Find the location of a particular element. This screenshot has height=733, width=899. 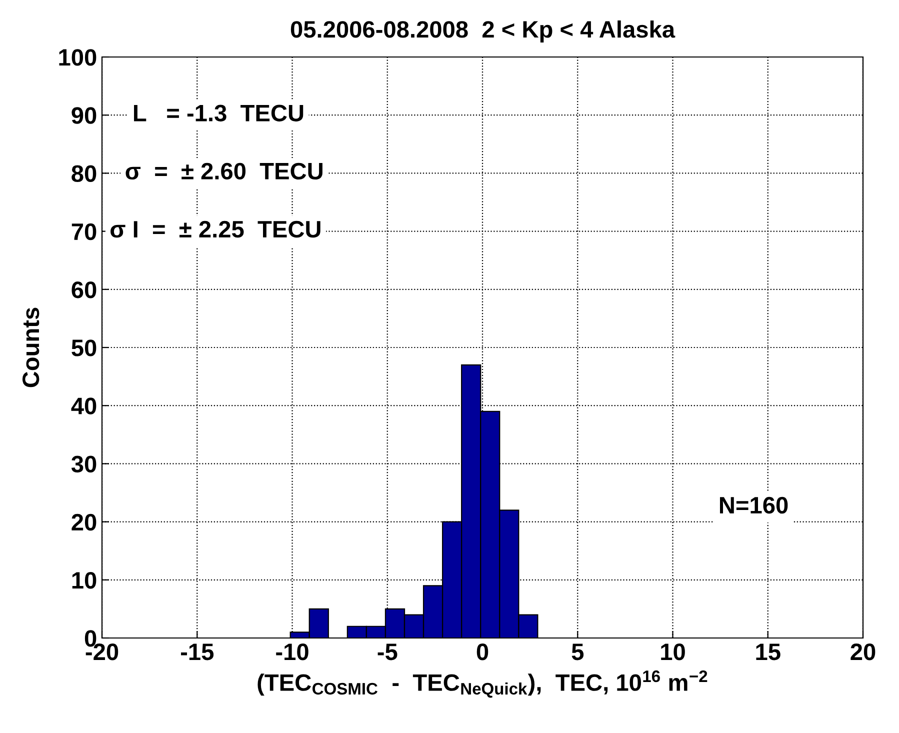

x-tick-label: 15 is located at coordinates (768, 652).